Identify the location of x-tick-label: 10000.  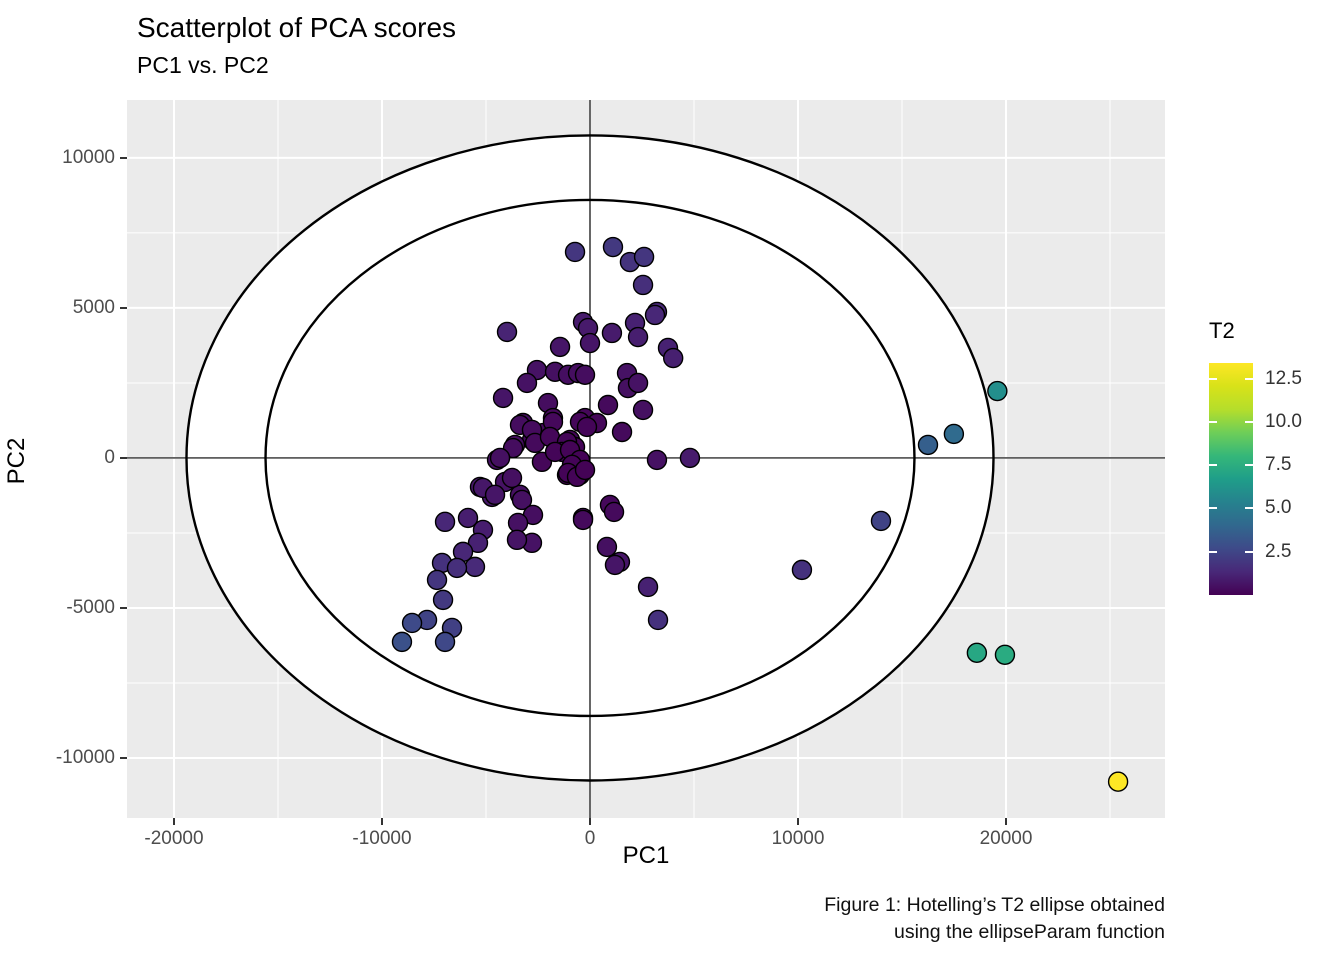
(798, 838).